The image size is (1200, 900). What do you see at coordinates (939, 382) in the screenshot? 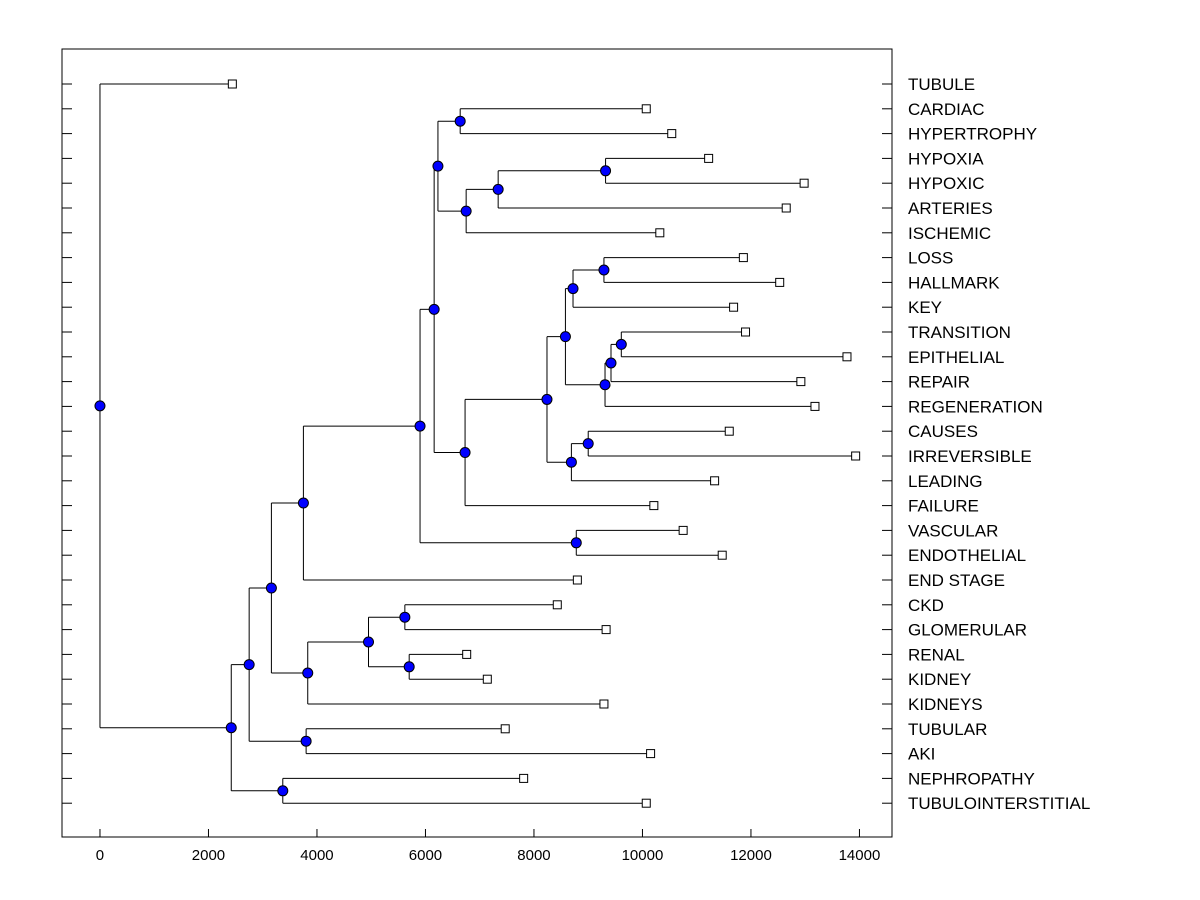
I see `leaf-label: REPAIR` at bounding box center [939, 382].